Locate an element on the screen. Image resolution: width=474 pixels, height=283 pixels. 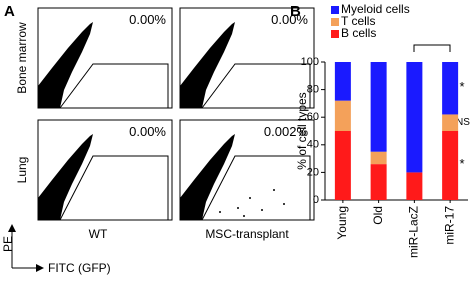
flow-plot: 0.002% is located at coordinates (247, 170).